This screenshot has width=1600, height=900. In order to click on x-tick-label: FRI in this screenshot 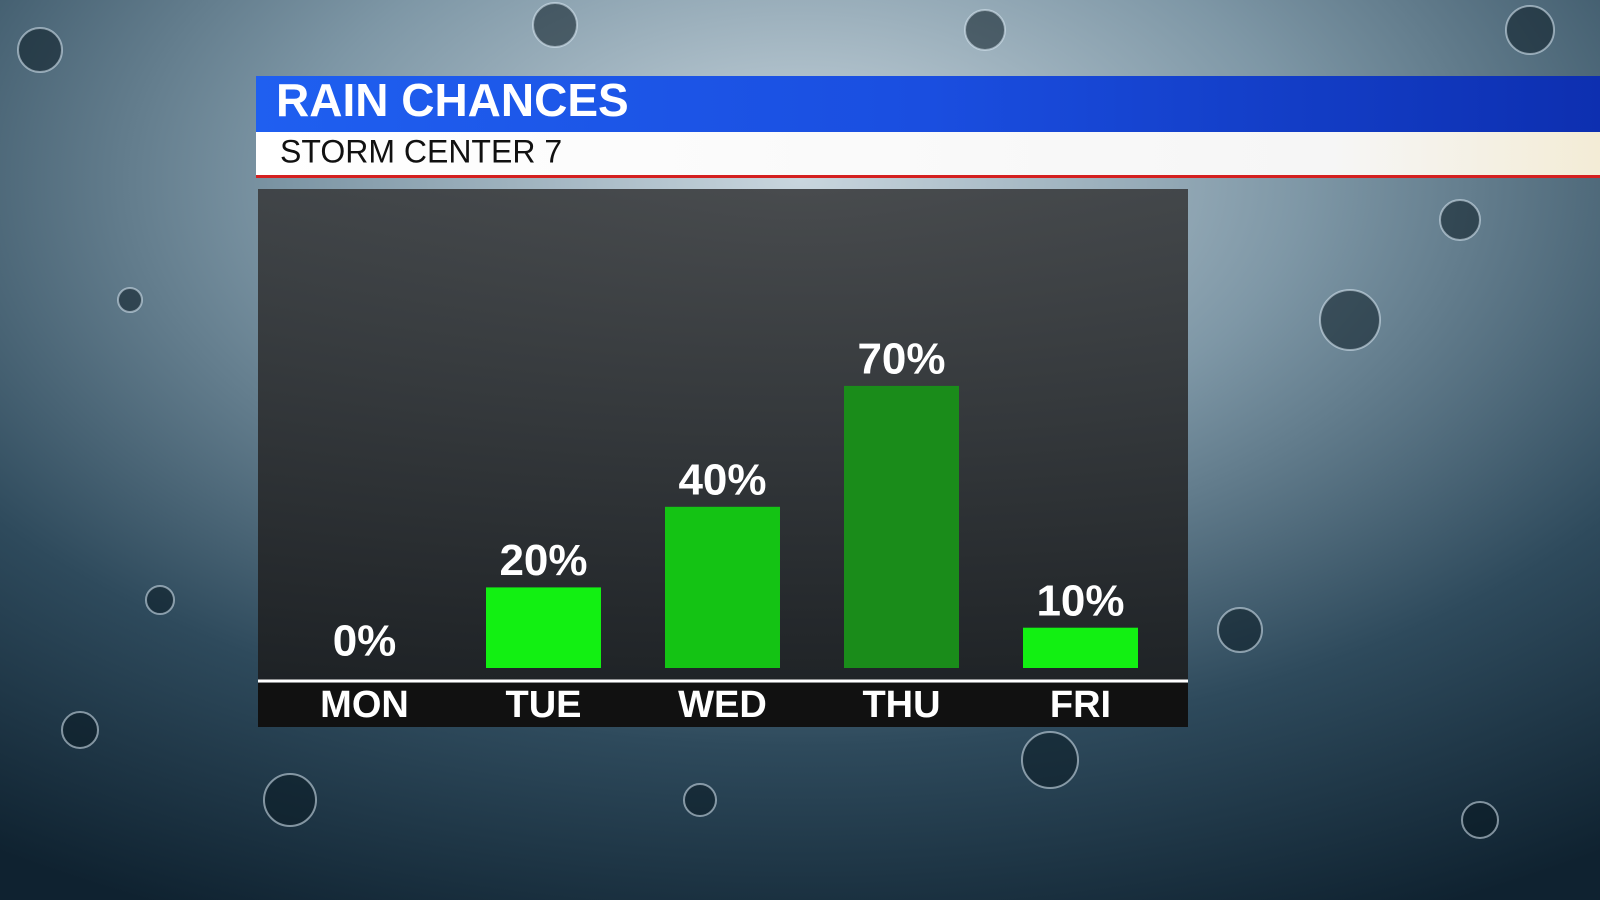, I will do `click(1080, 705)`.